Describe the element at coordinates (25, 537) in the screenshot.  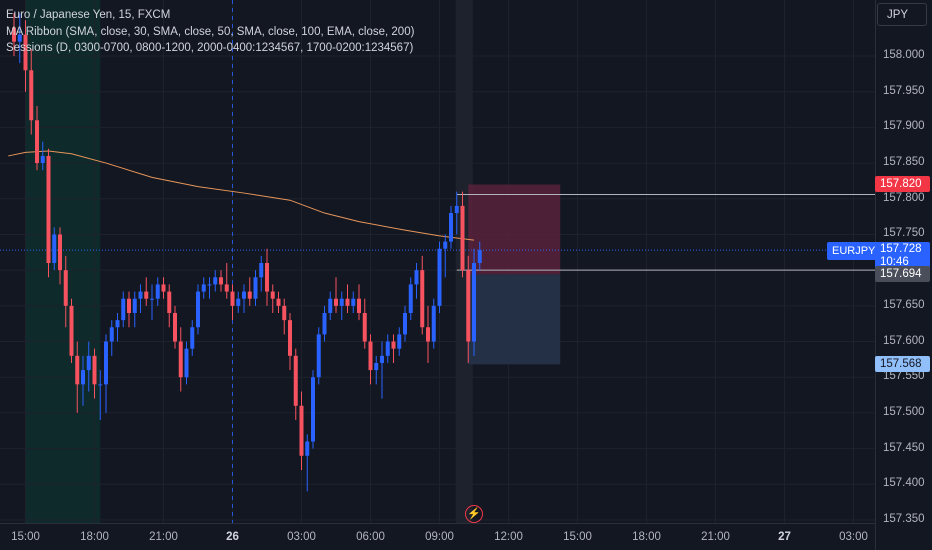
I see `time-tick-label: 15:00` at that location.